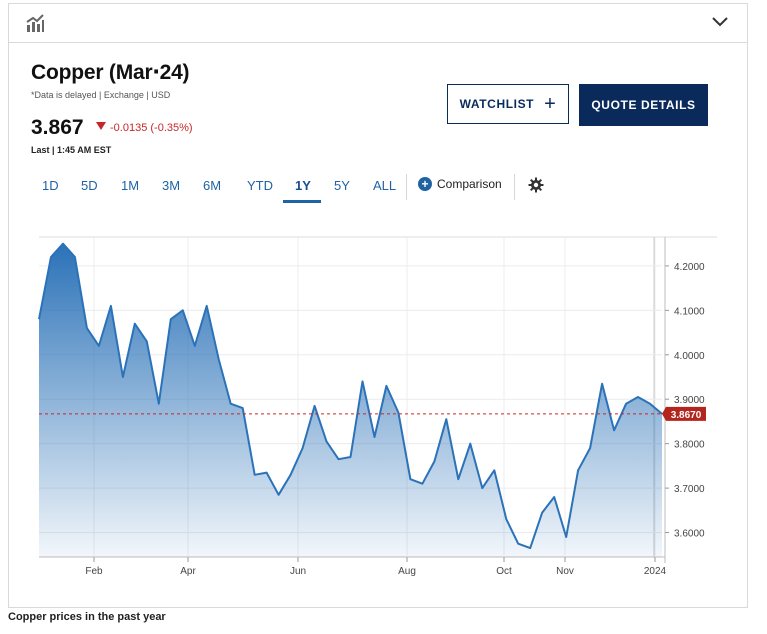 This screenshot has width=767, height=634. Describe the element at coordinates (689, 534) in the screenshot. I see `y-tick-label: 3.6000` at that location.